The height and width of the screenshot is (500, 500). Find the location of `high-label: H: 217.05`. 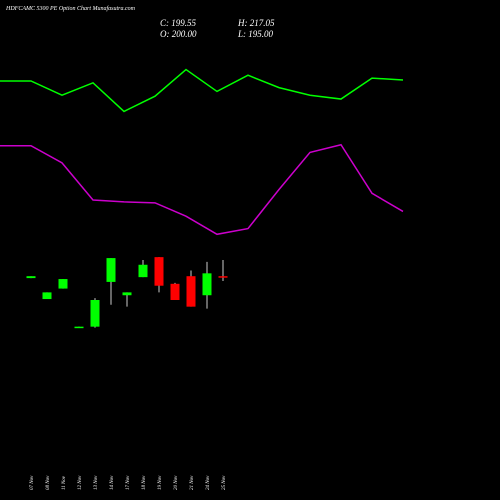

high-label: H: 217.05 is located at coordinates (256, 23).